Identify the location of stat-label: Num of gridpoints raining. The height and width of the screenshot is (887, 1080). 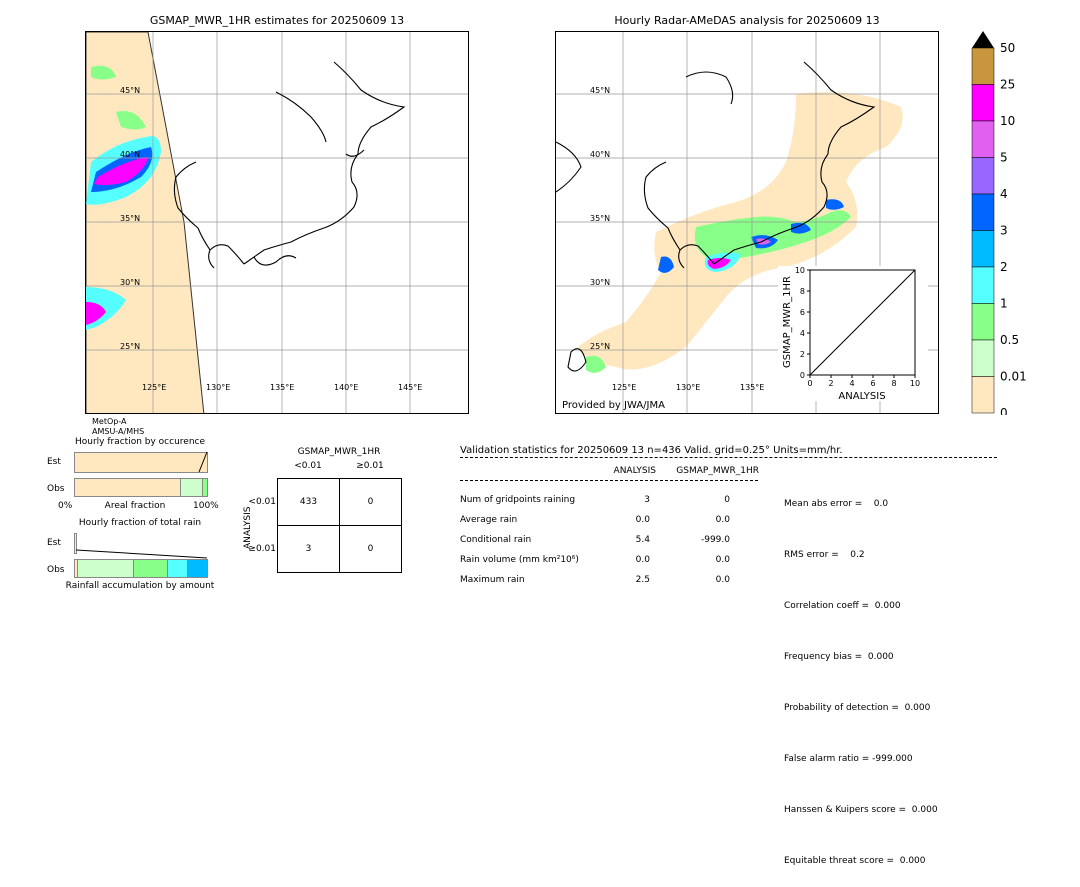
(518, 500).